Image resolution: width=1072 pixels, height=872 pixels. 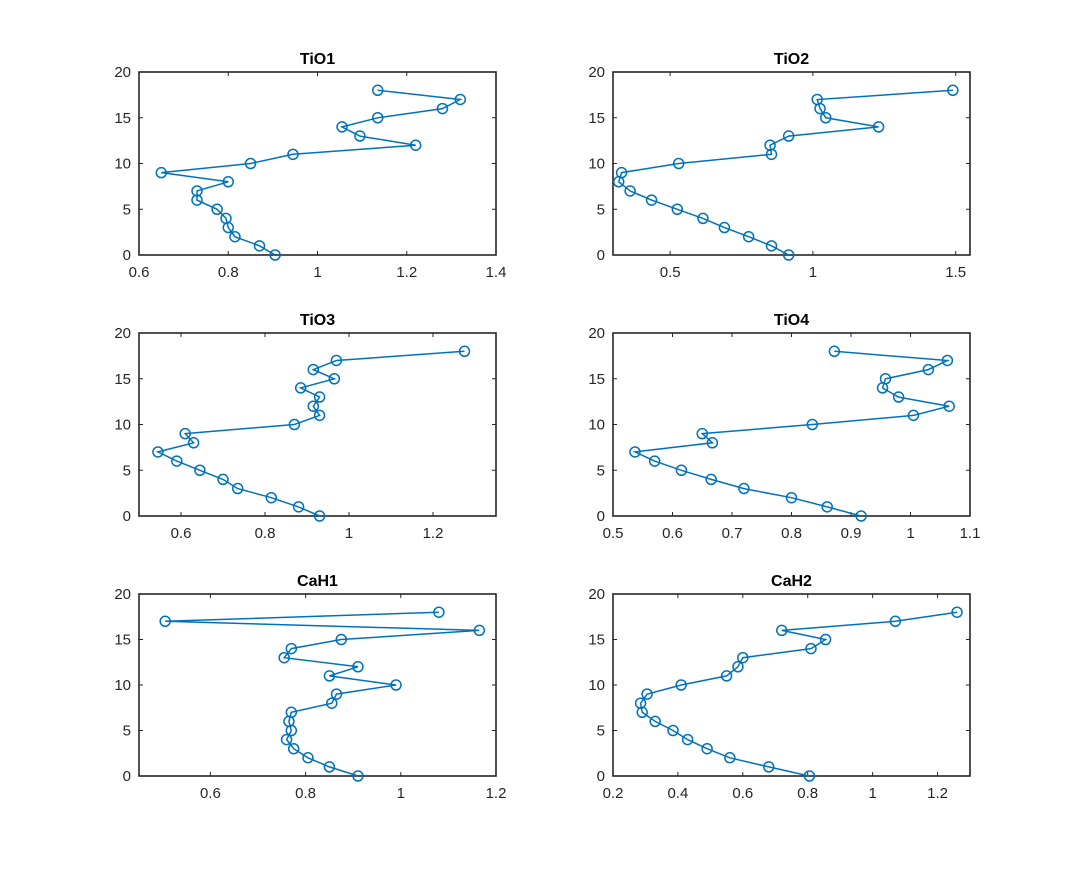 I want to click on chart-panel-tio2: 0.5 1 1.5 0 5 10 15 20 TiO2, so click(x=779, y=166).